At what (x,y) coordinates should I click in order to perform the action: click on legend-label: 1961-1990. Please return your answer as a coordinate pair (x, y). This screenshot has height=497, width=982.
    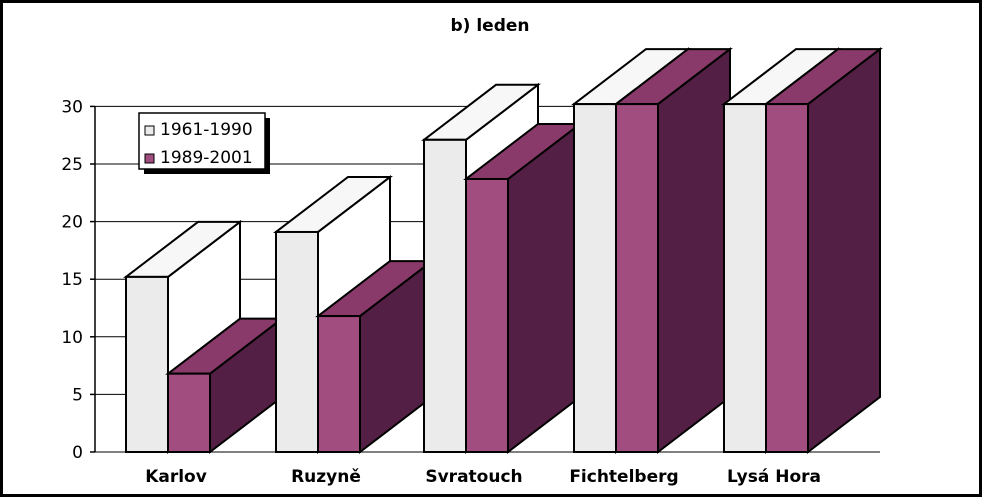
    Looking at the image, I should click on (206, 130).